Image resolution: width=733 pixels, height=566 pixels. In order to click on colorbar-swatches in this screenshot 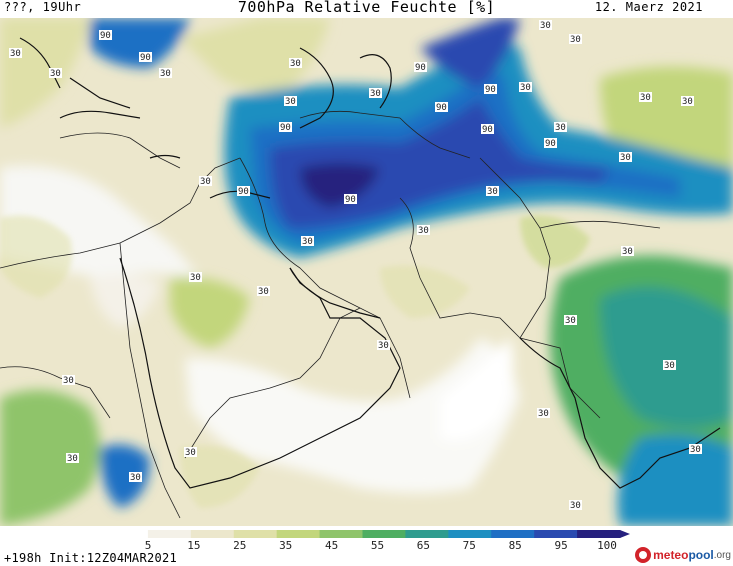, I will do `click(367, 534)`.